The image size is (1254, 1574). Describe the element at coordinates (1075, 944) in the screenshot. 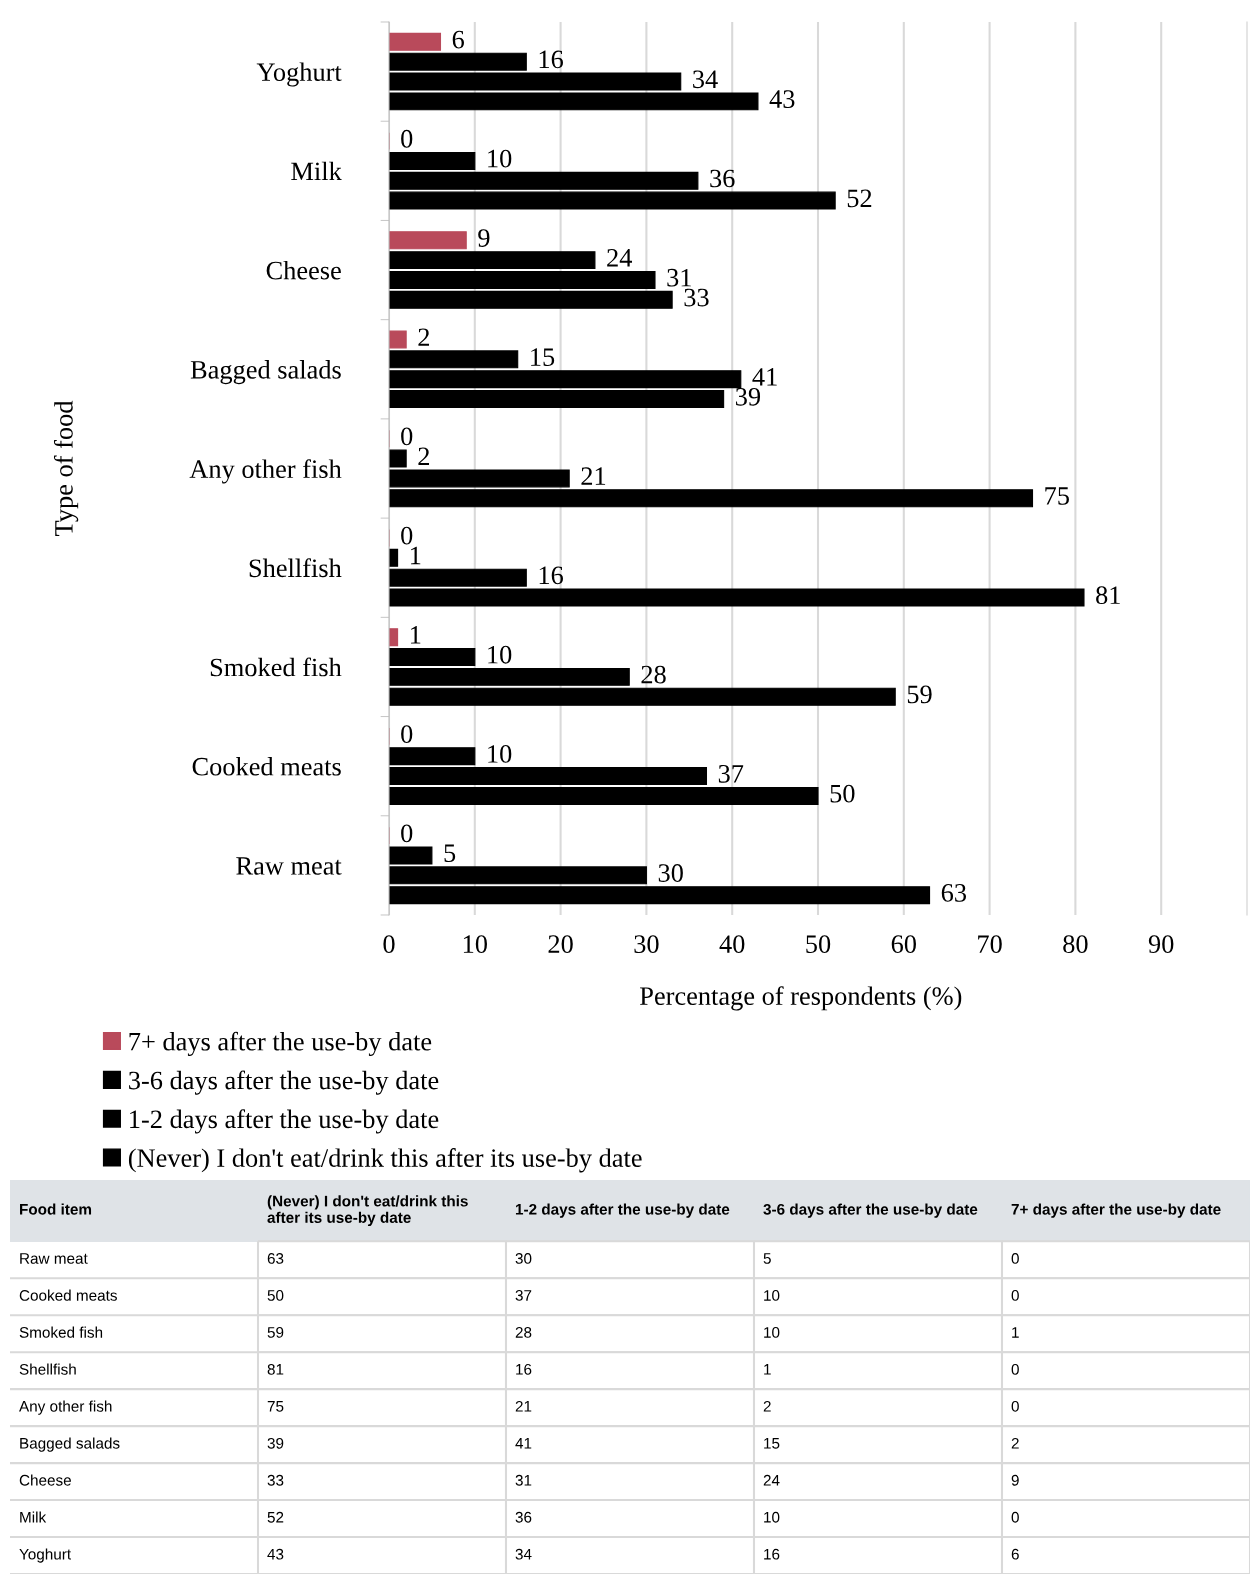

I see `x-tick-label: 80` at that location.